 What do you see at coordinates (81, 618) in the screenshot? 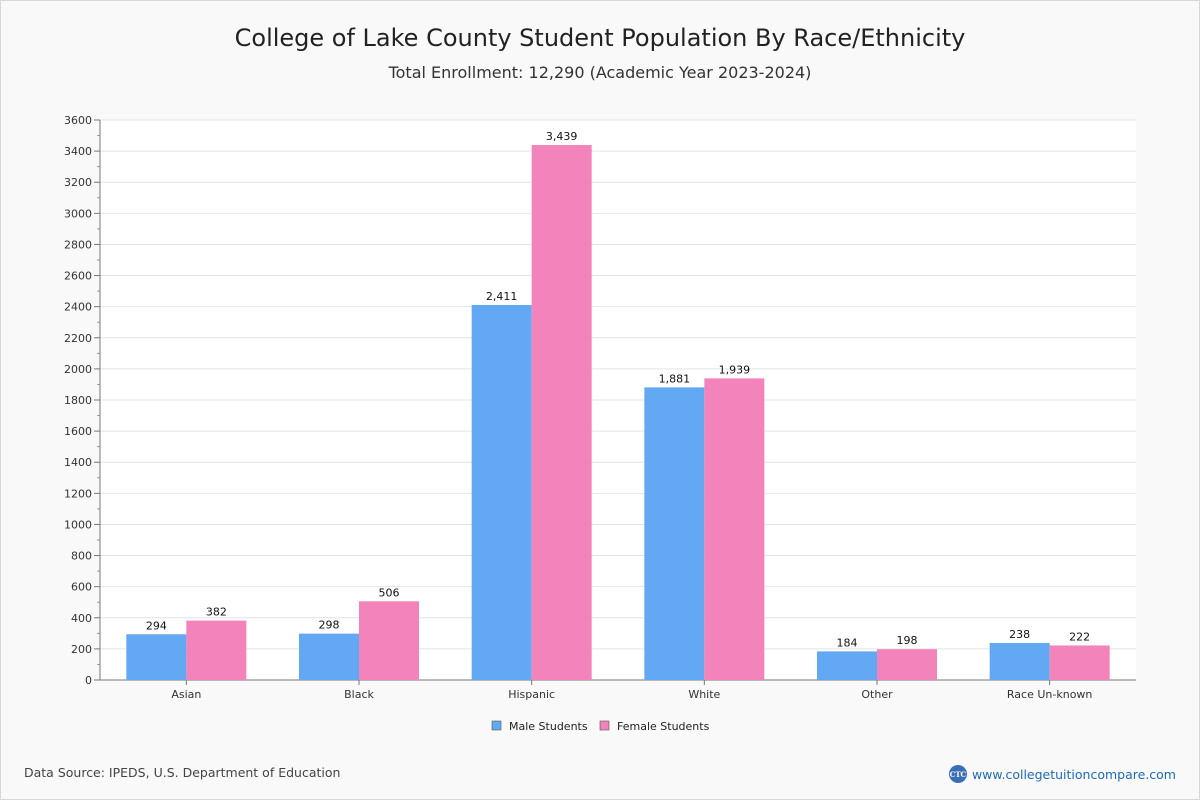
I see `y-tick-label: 400` at bounding box center [81, 618].